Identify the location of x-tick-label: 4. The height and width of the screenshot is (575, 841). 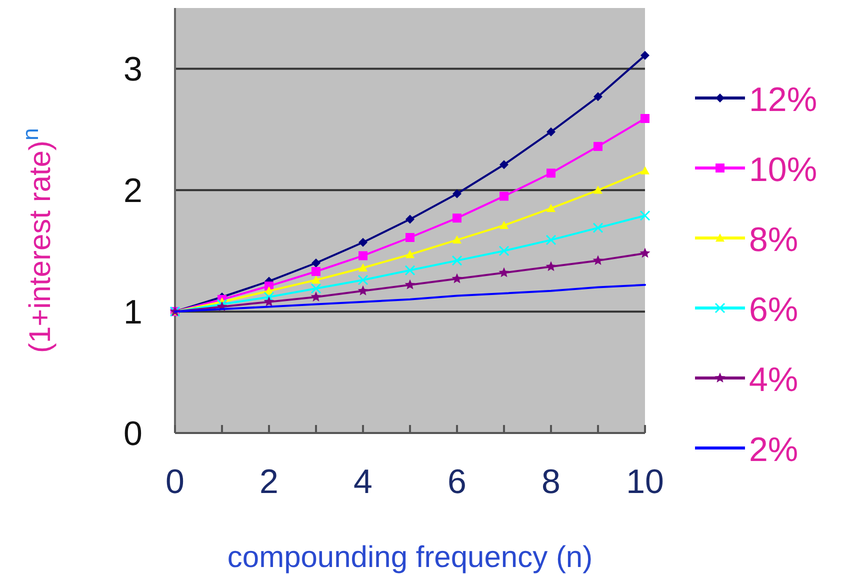
(363, 482).